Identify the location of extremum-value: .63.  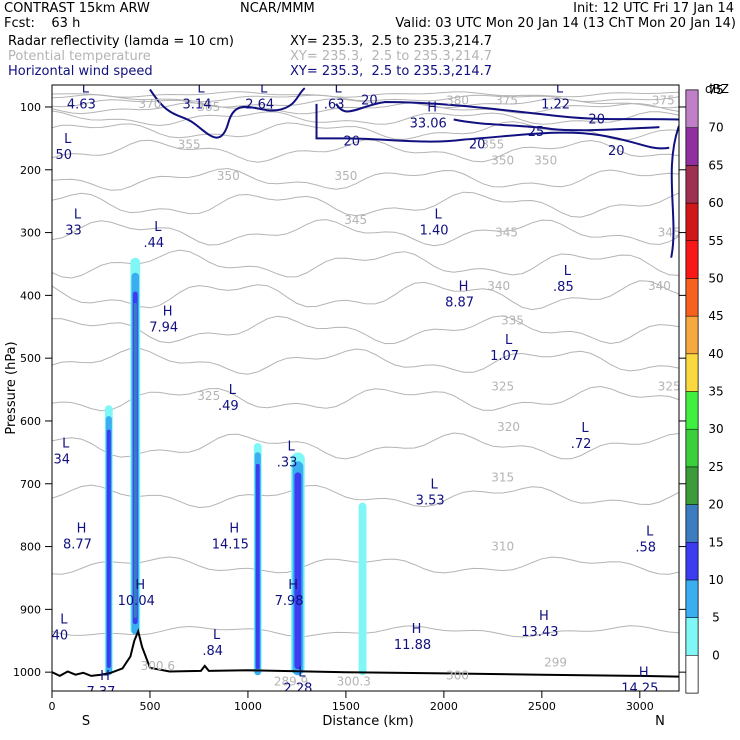
(334, 105).